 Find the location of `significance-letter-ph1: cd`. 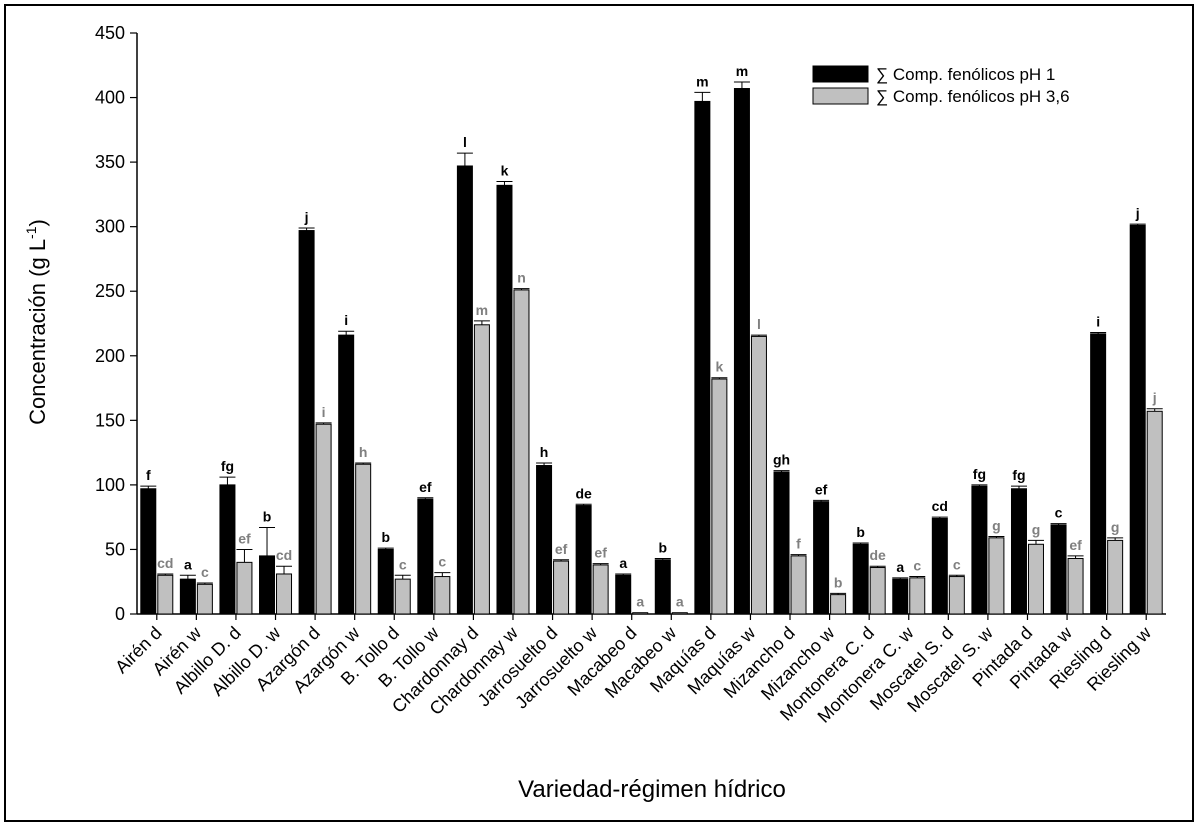

significance-letter-ph1: cd is located at coordinates (940, 506).